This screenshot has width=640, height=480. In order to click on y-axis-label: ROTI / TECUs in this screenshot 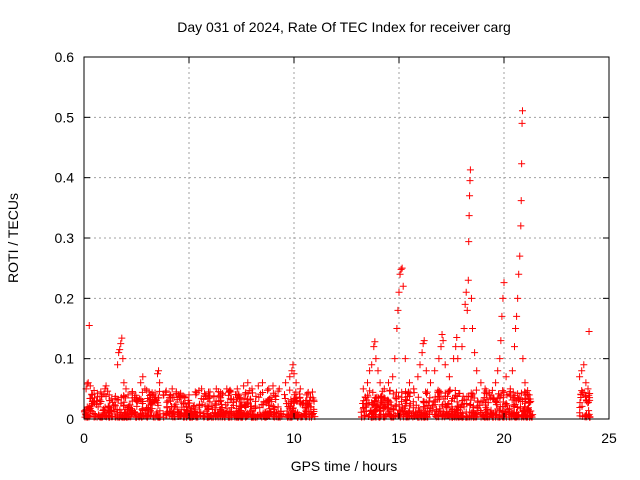, I will do `click(13, 238)`.